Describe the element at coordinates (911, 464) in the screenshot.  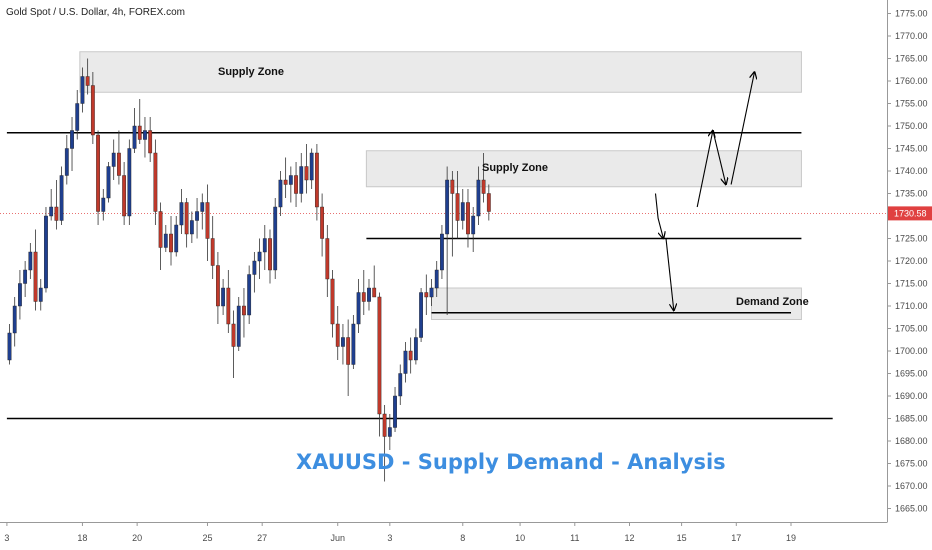
I see `price-tick-label: 1675.00` at that location.